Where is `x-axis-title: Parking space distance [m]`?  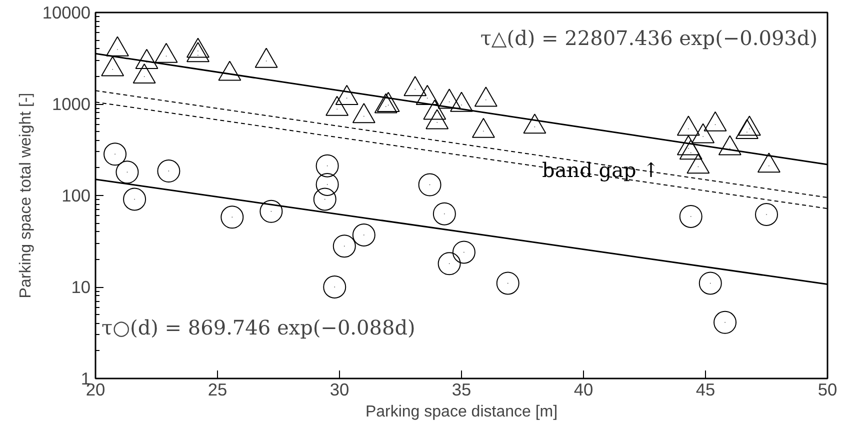 x-axis-title: Parking space distance [m] is located at coordinates (461, 412).